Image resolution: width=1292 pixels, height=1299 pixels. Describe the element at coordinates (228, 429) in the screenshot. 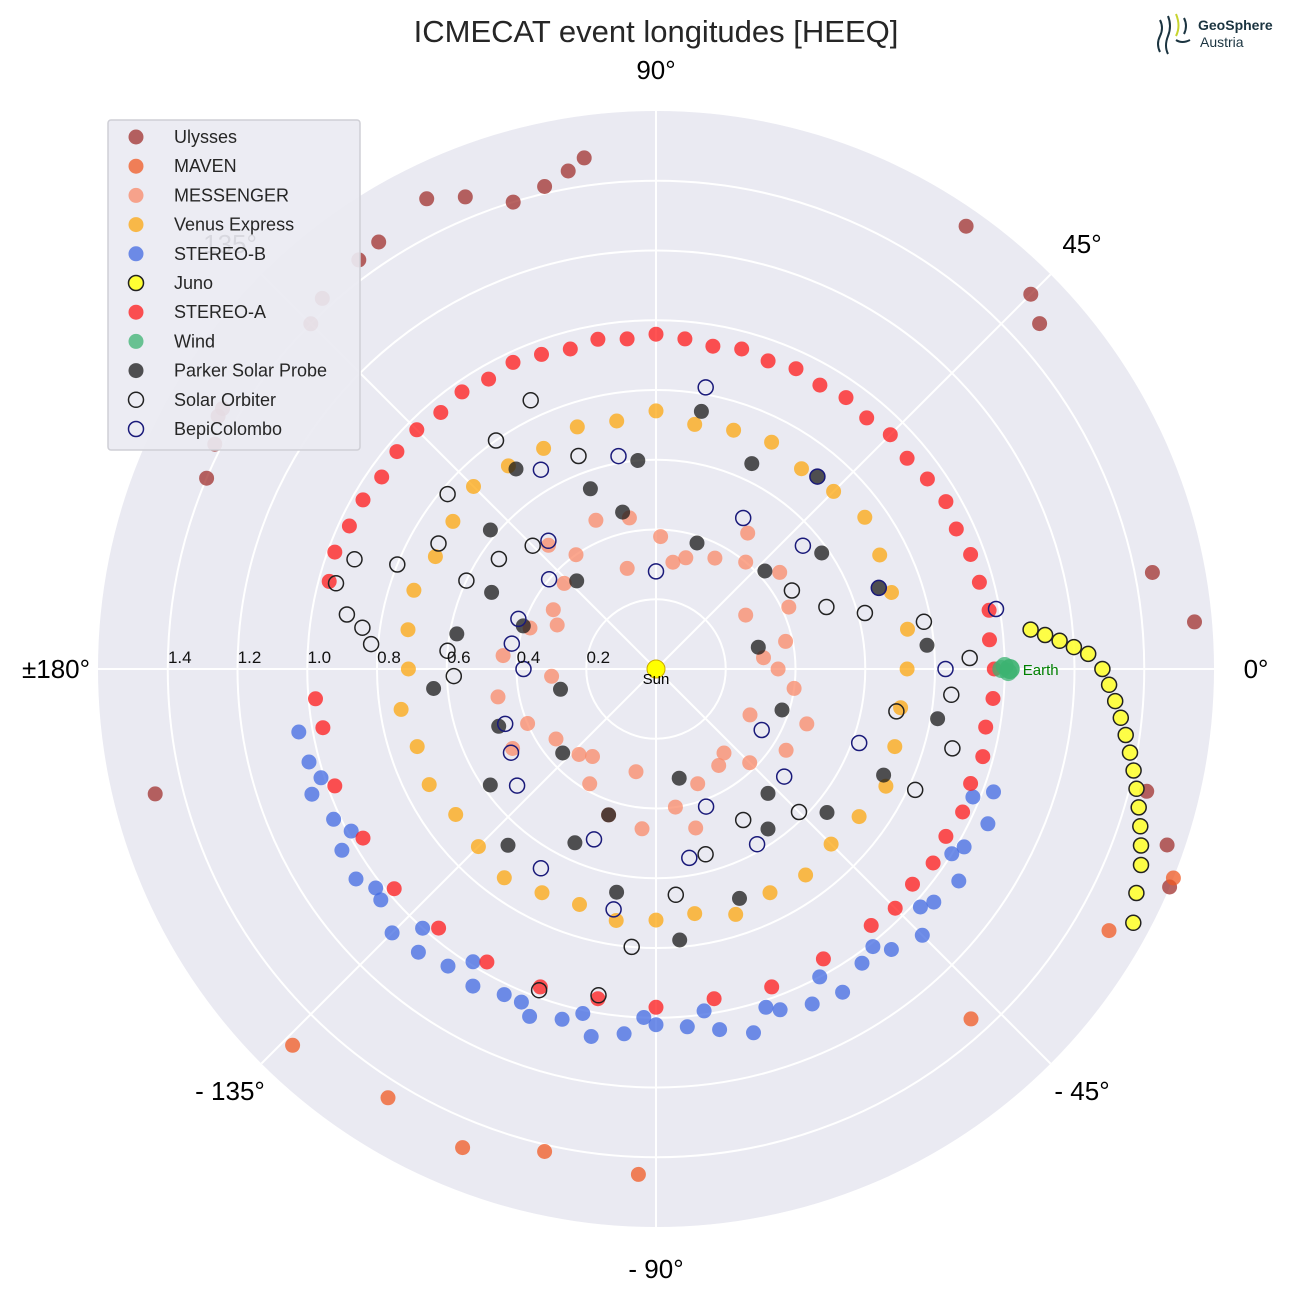

I see `legend-label: BepiColombo` at that location.